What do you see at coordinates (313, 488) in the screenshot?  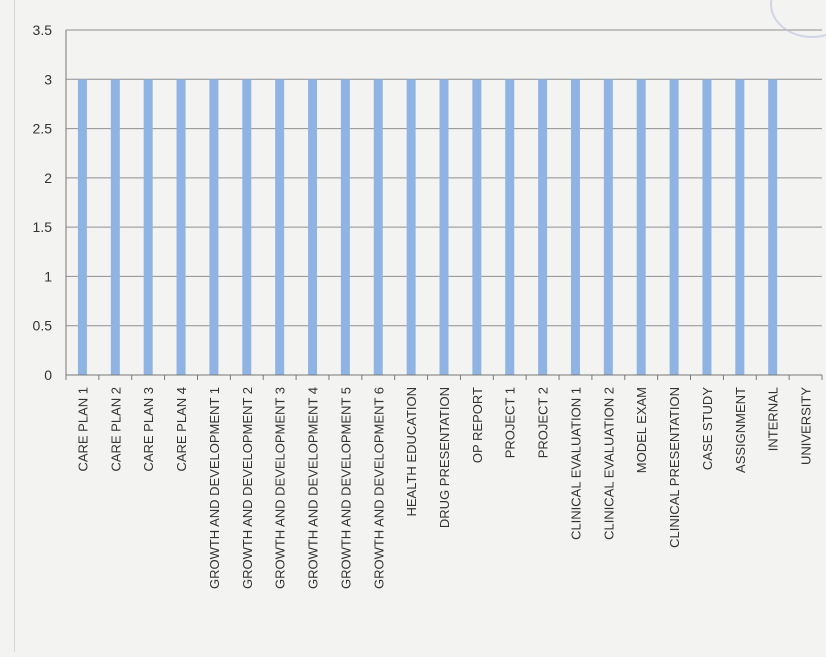 I see `x-tick-label: GROWTH AND DEVELOPMENT 4` at bounding box center [313, 488].